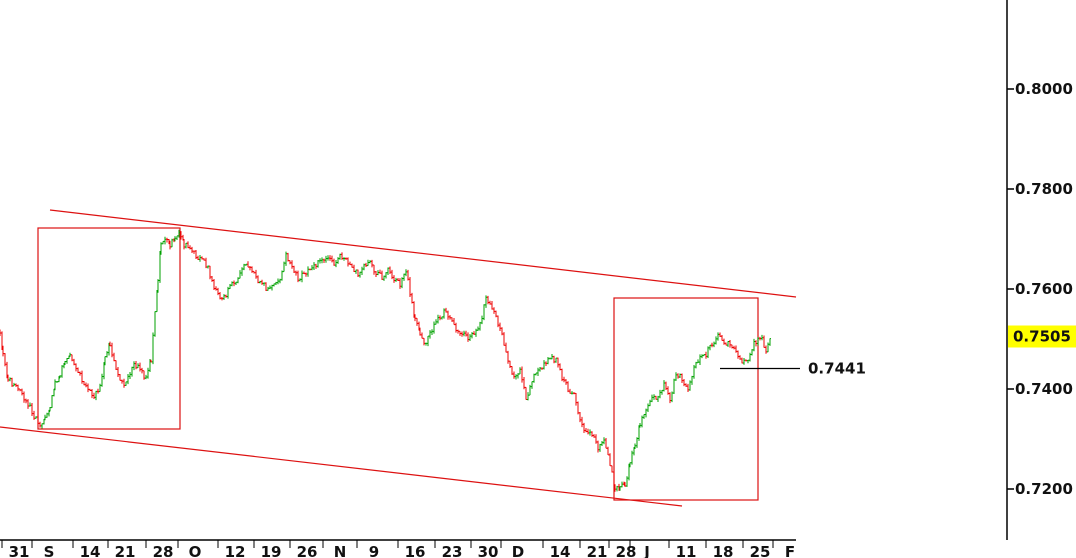 Image resolution: width=1076 pixels, height=558 pixels. Describe the element at coordinates (49, 550) in the screenshot. I see `x-tick-label: S` at that location.